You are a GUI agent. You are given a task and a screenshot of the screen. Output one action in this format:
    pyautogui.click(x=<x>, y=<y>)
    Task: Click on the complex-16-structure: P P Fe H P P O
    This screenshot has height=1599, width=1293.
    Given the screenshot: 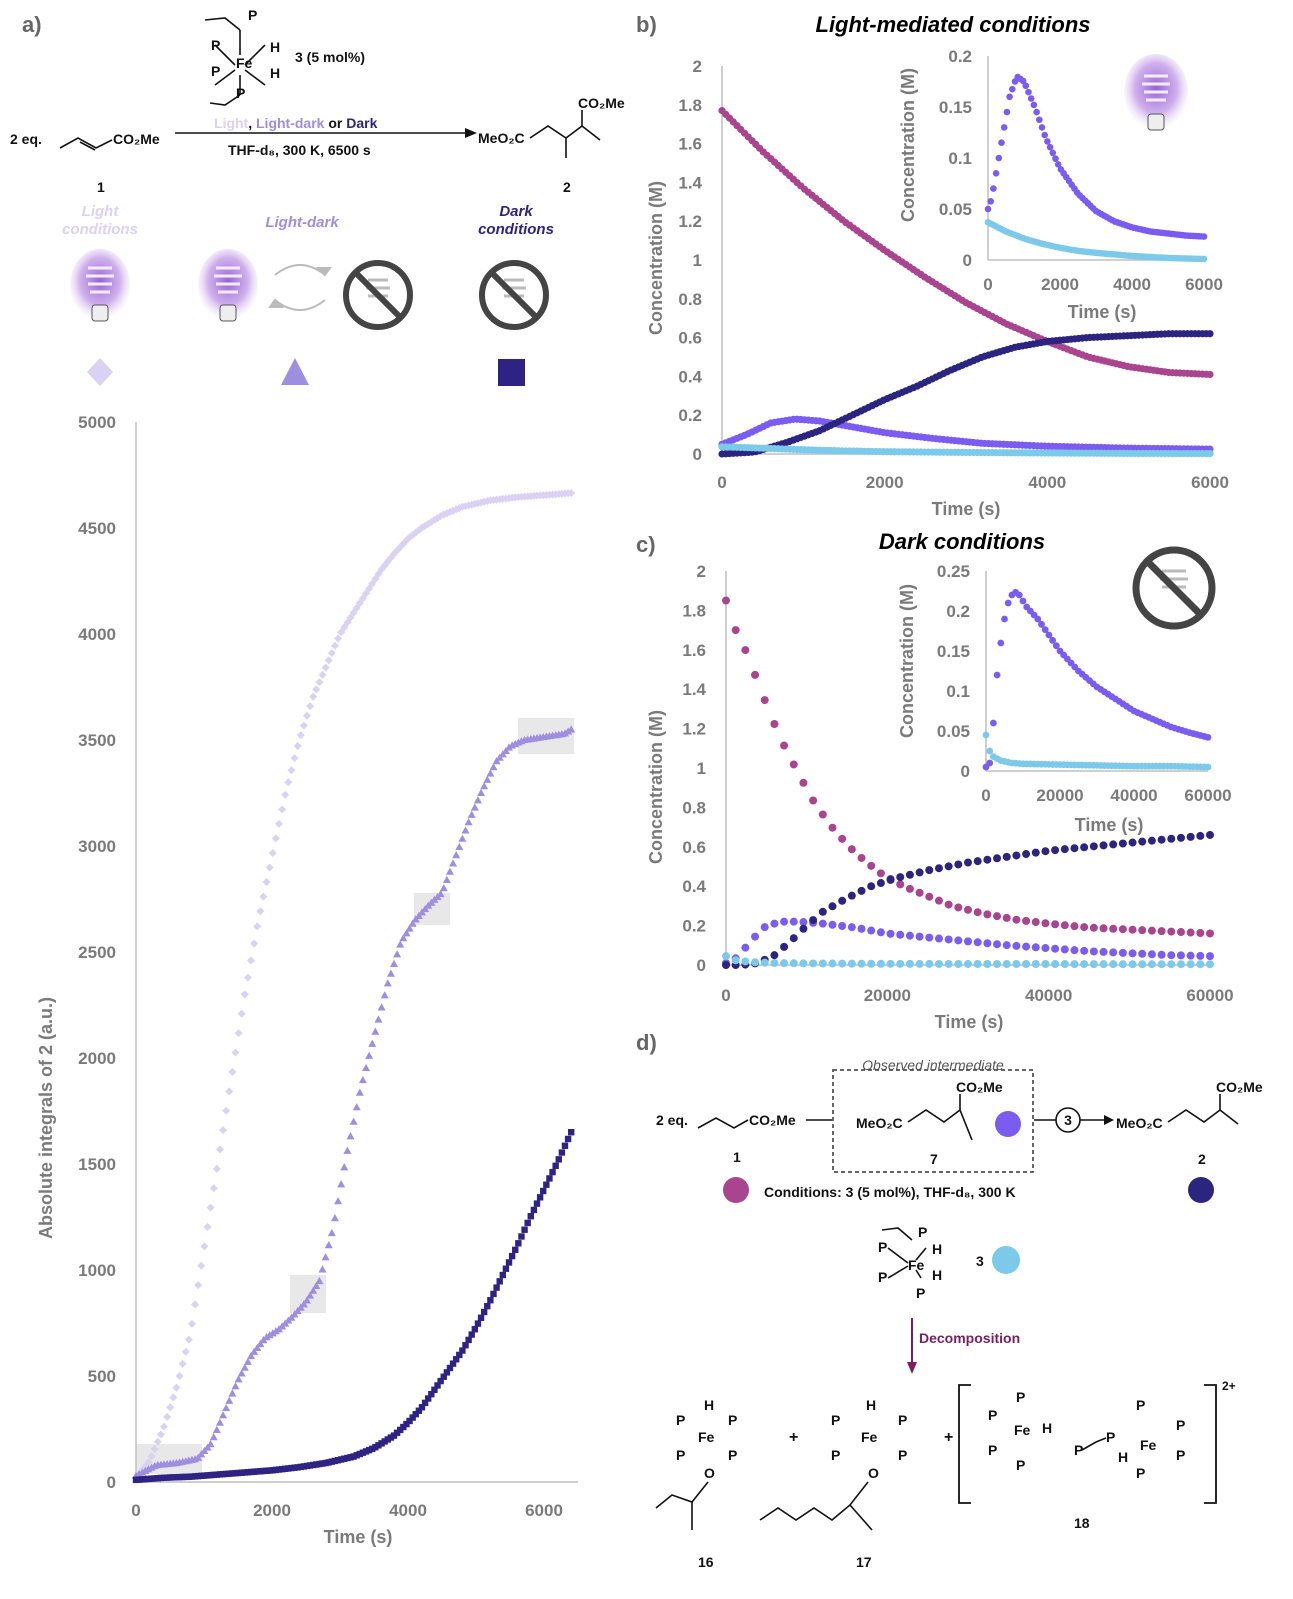 What is the action you would take?
    pyautogui.click(x=696, y=1463)
    